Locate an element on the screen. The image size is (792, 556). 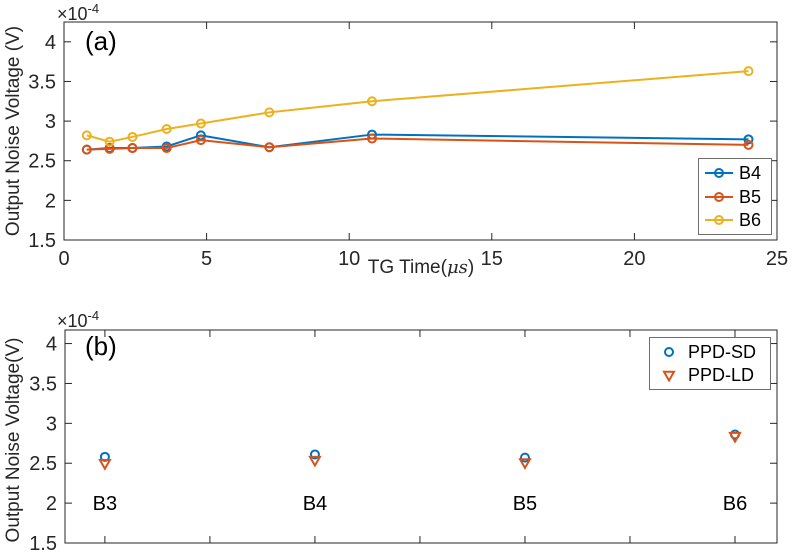
x-tick-label: 0 is located at coordinates (63, 259).